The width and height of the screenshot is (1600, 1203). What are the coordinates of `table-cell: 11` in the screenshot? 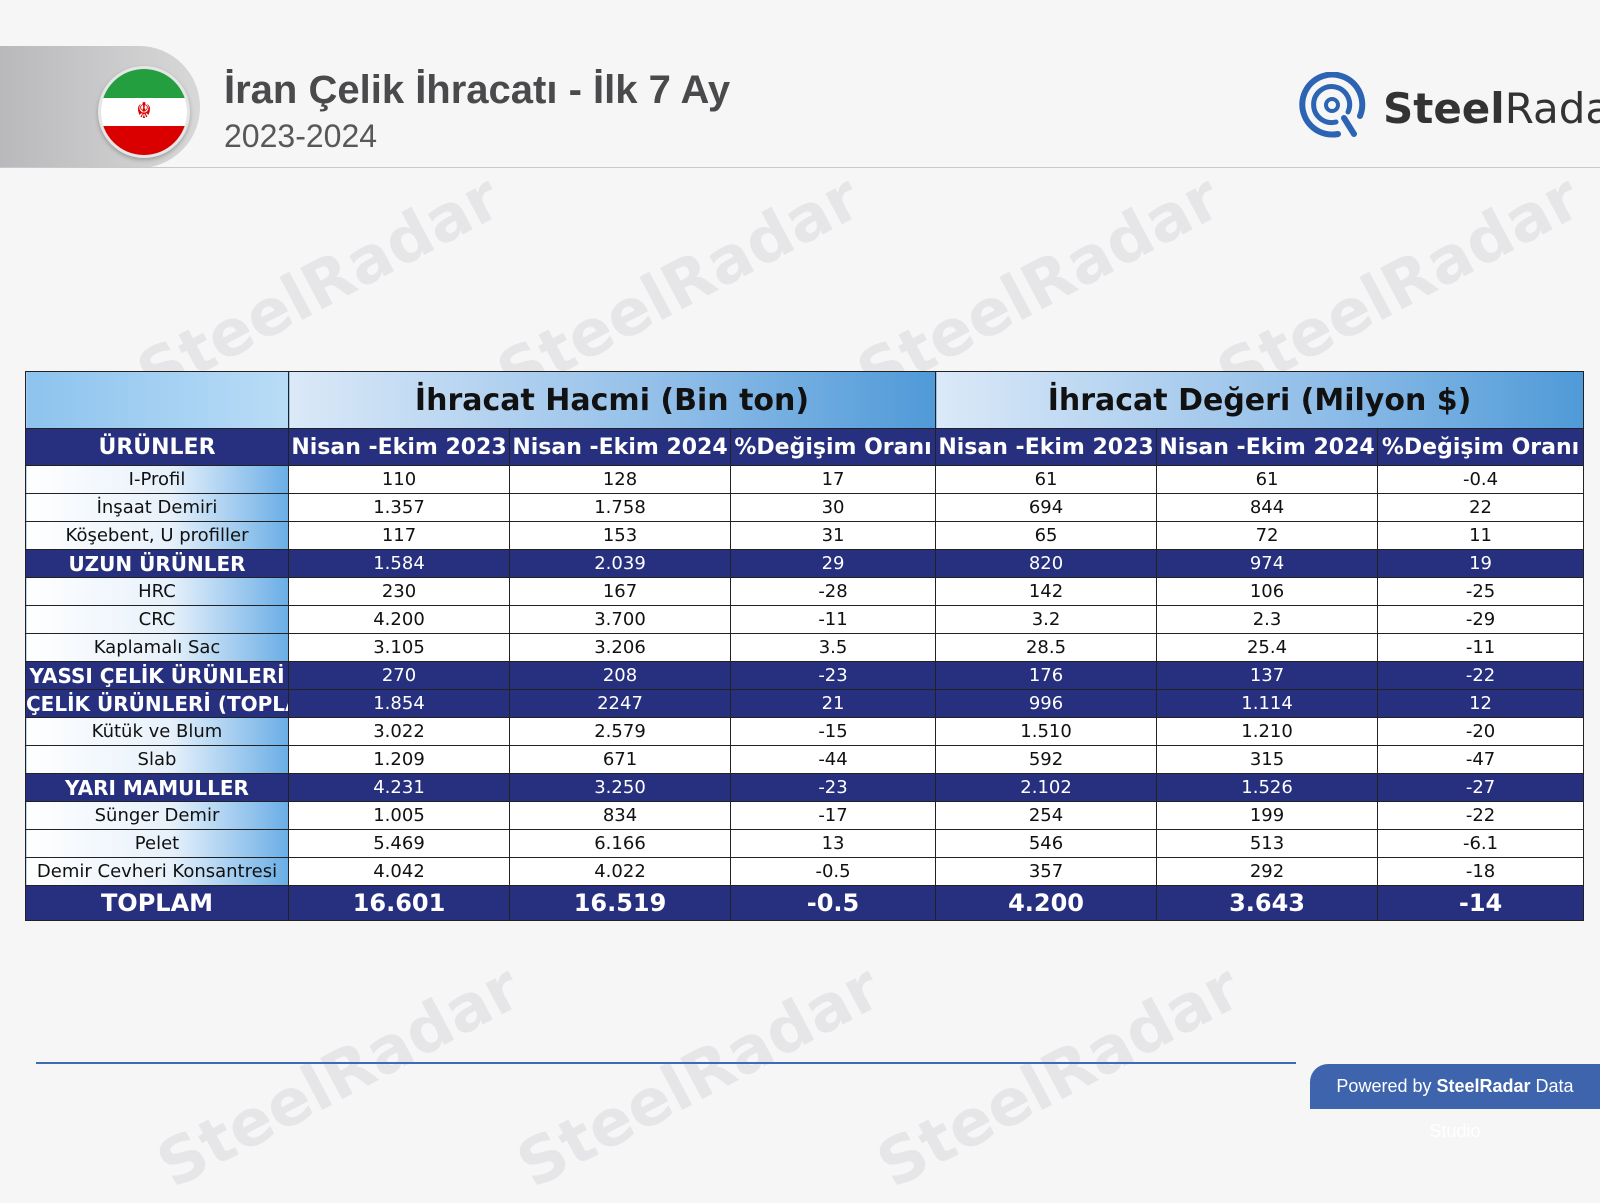 It's located at (1481, 535).